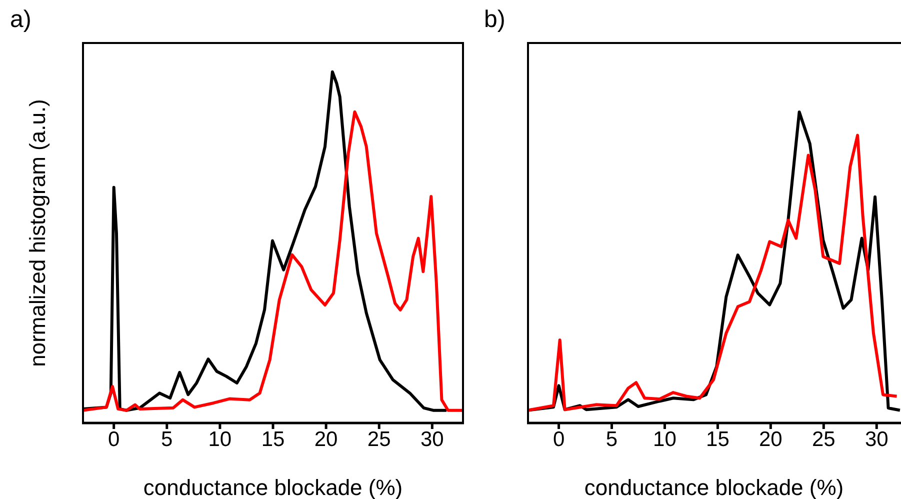  What do you see at coordinates (21, 20) in the screenshot?
I see `chart-title: a)` at bounding box center [21, 20].